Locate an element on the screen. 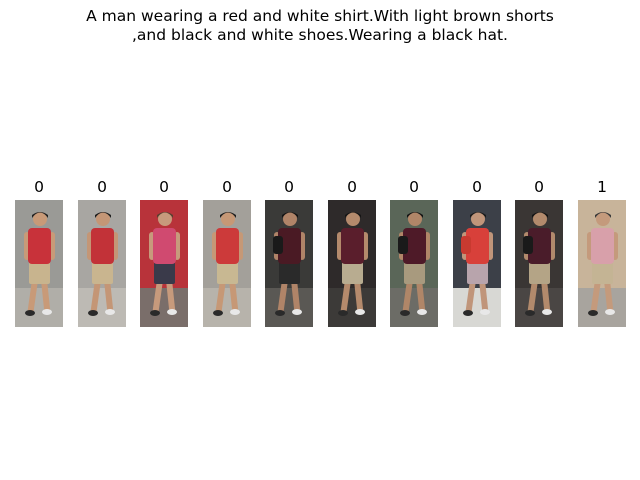 Image resolution: width=640 pixels, height=480 pixels. match-score: 1 is located at coordinates (602, 187).